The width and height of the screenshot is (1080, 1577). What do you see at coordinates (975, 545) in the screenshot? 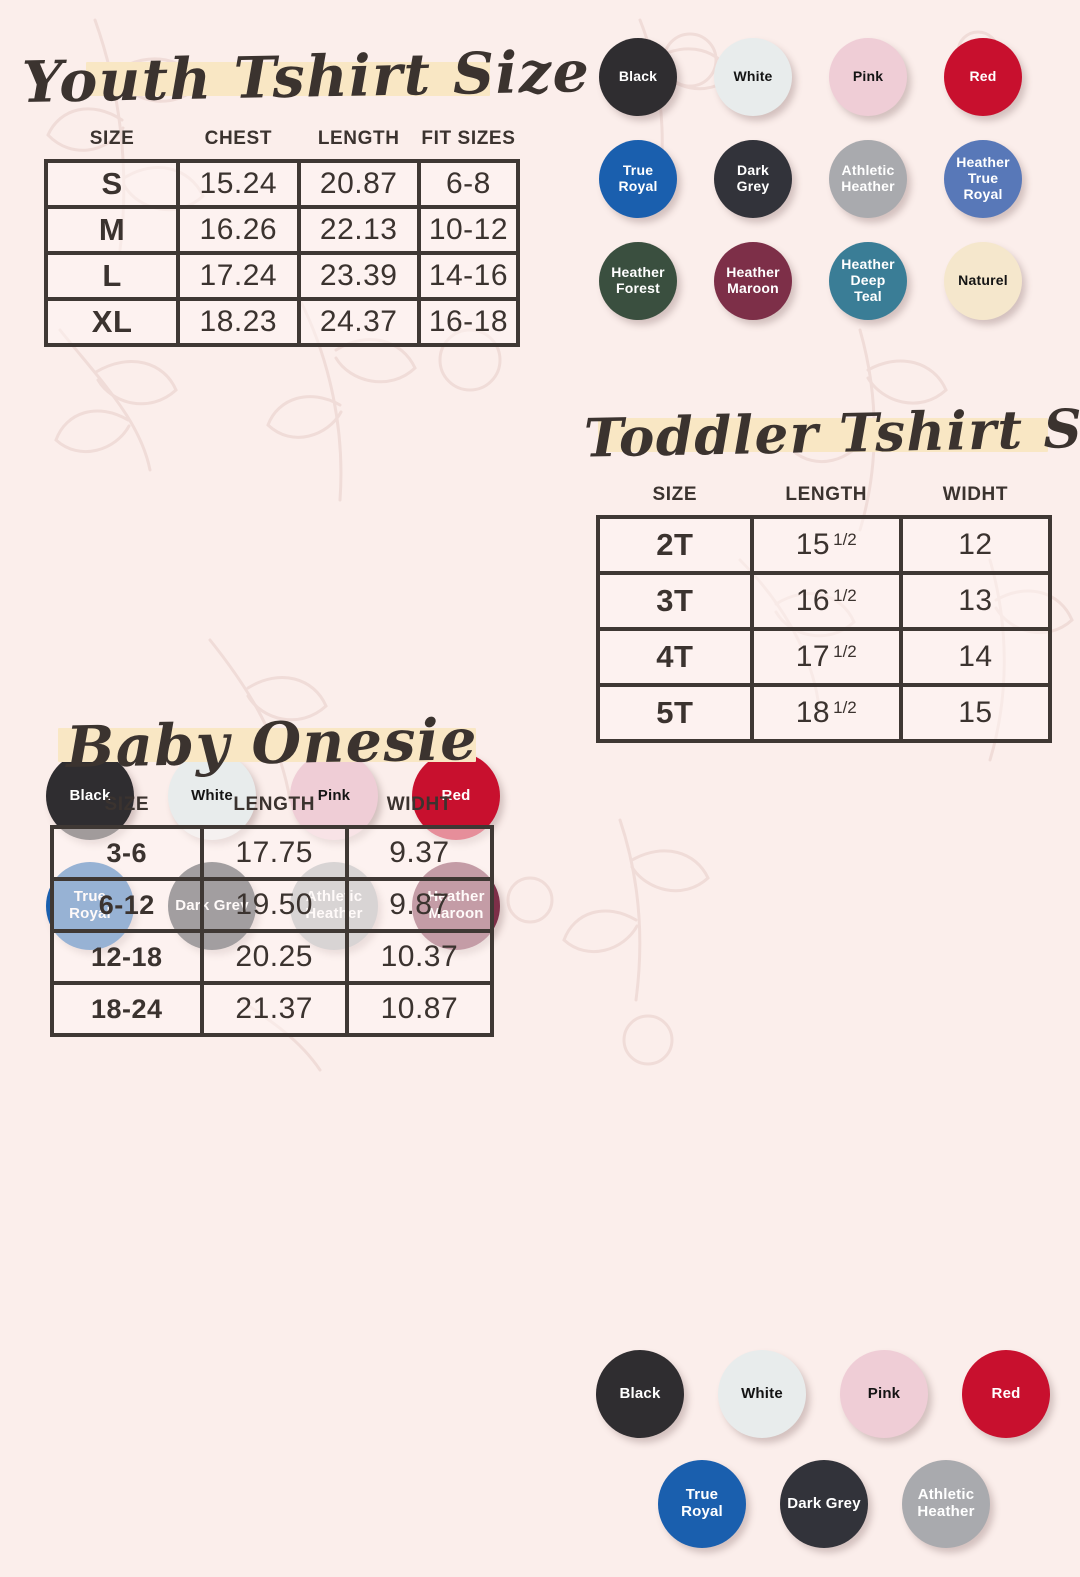
I see `toddler-cell-width: 12` at bounding box center [975, 545].